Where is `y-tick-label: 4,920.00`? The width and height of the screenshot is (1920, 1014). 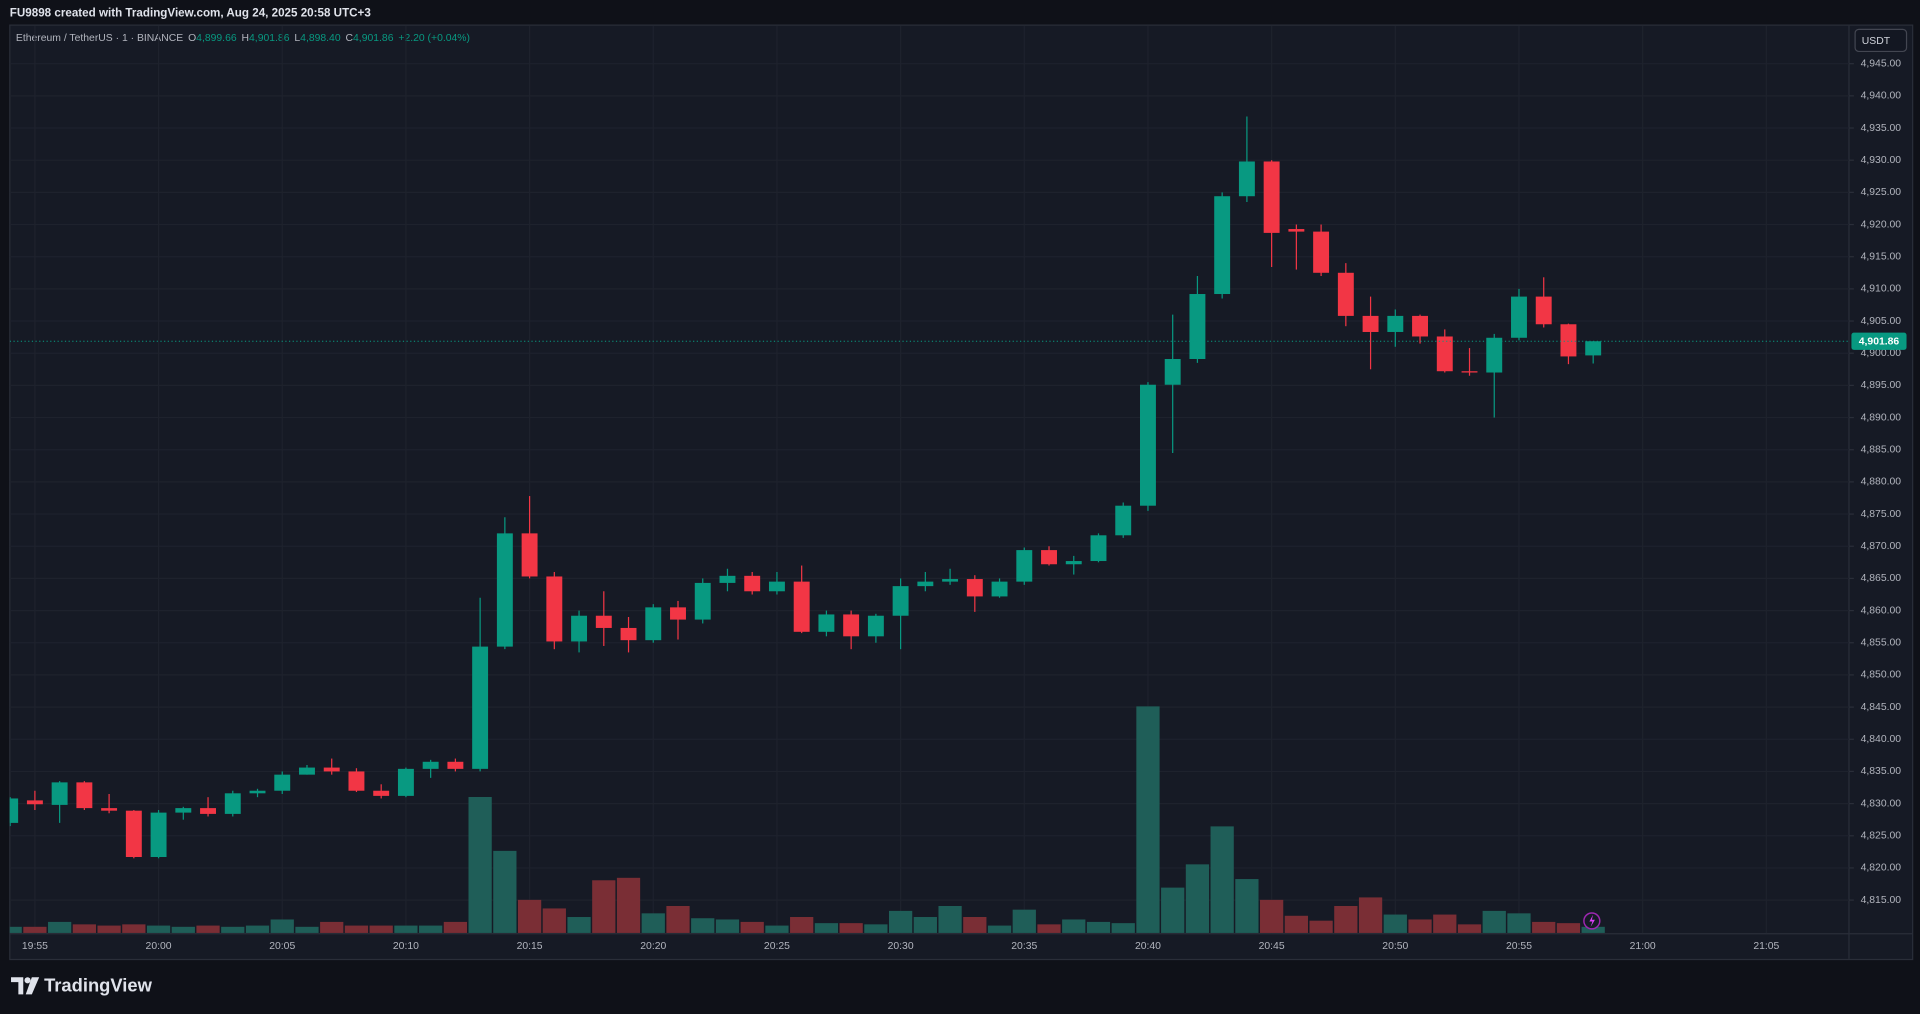
y-tick-label: 4,920.00 is located at coordinates (1881, 224).